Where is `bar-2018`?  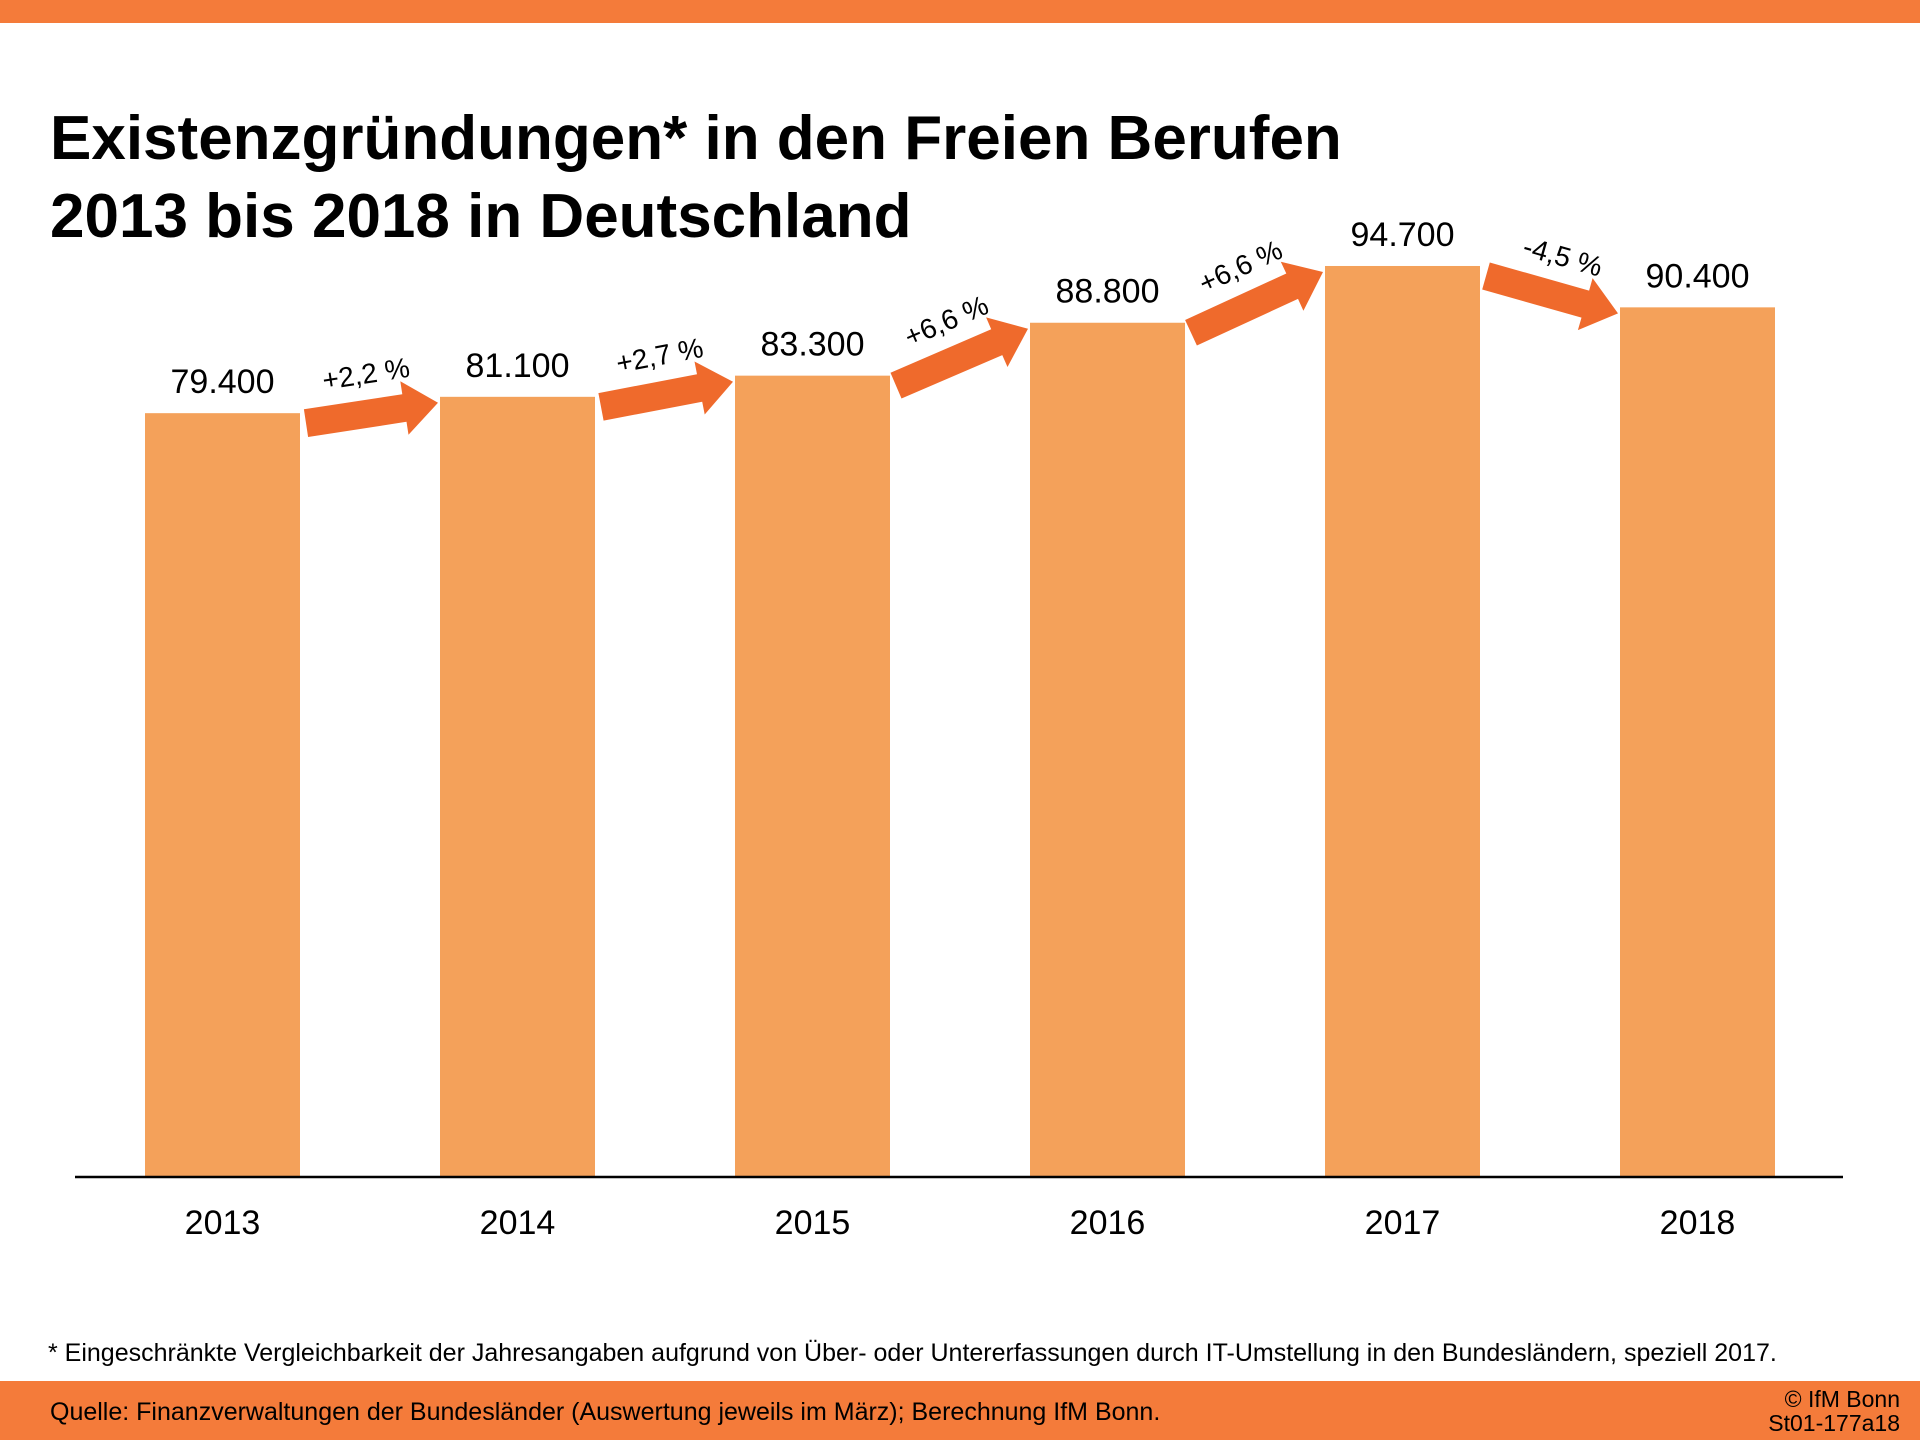 bar-2018 is located at coordinates (1697, 742).